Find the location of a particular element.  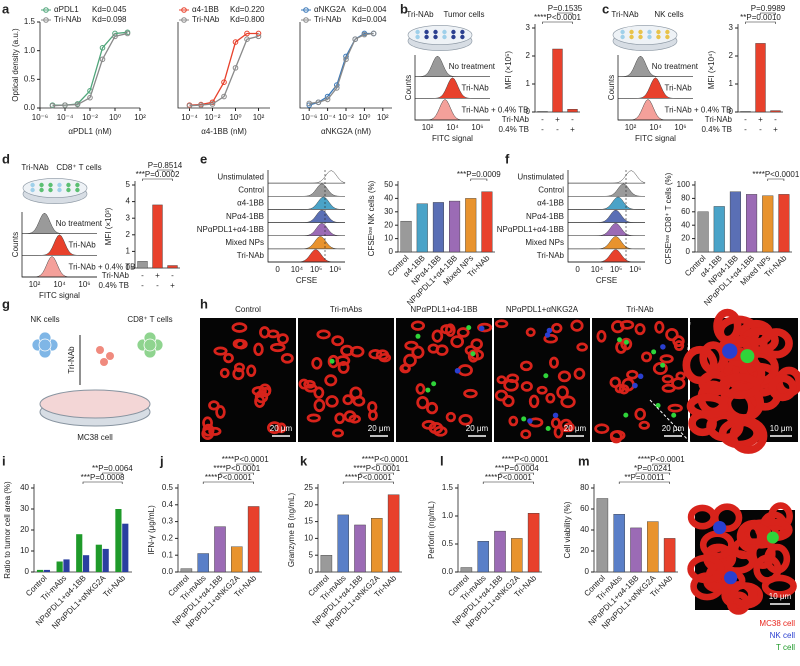

y-tick-label: 20 is located at coordinates (24, 529).